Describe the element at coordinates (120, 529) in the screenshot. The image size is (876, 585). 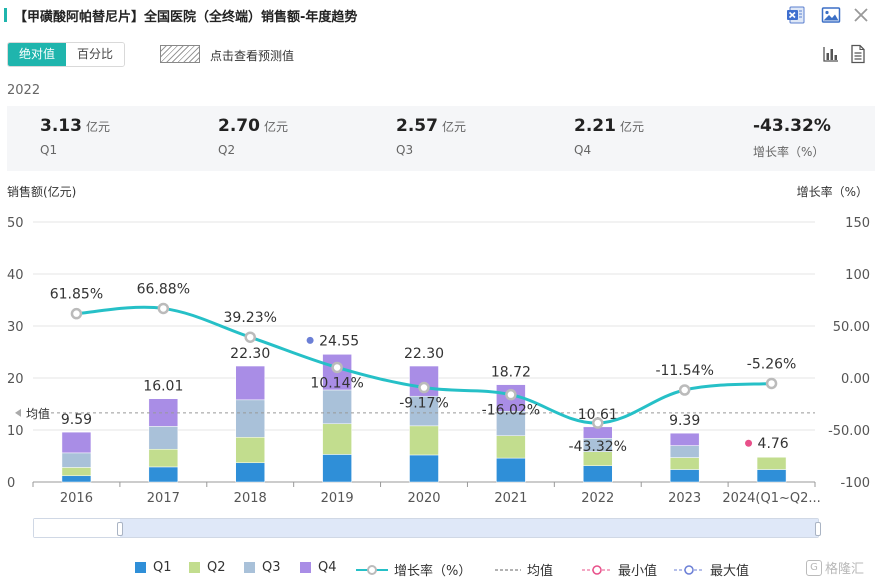
I see `slider-left-handle` at that location.